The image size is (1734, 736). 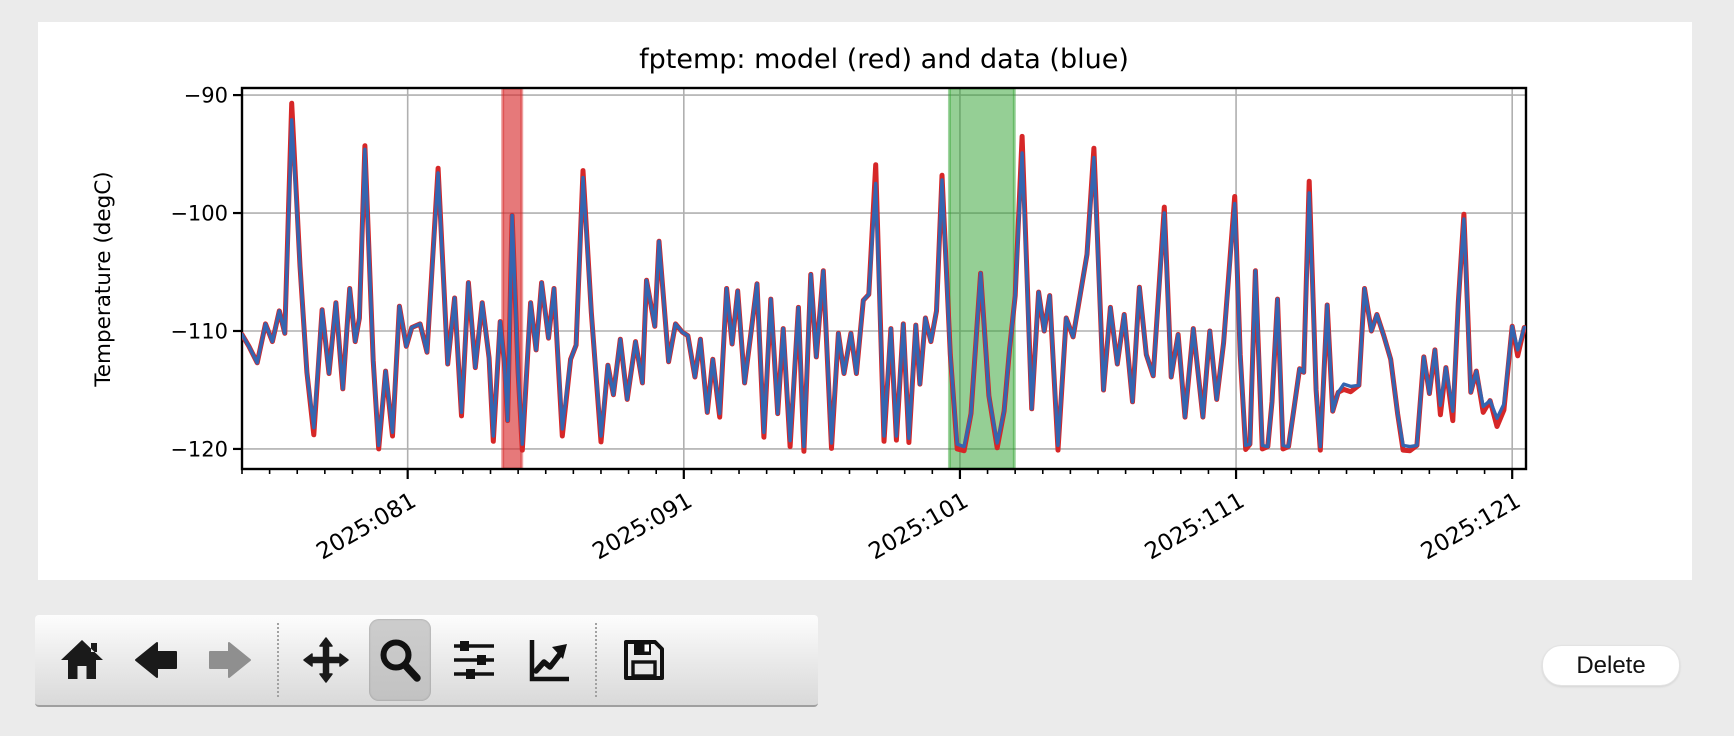 I want to click on y-tick-labels: −90 −100 −110 −120, so click(x=199, y=273).